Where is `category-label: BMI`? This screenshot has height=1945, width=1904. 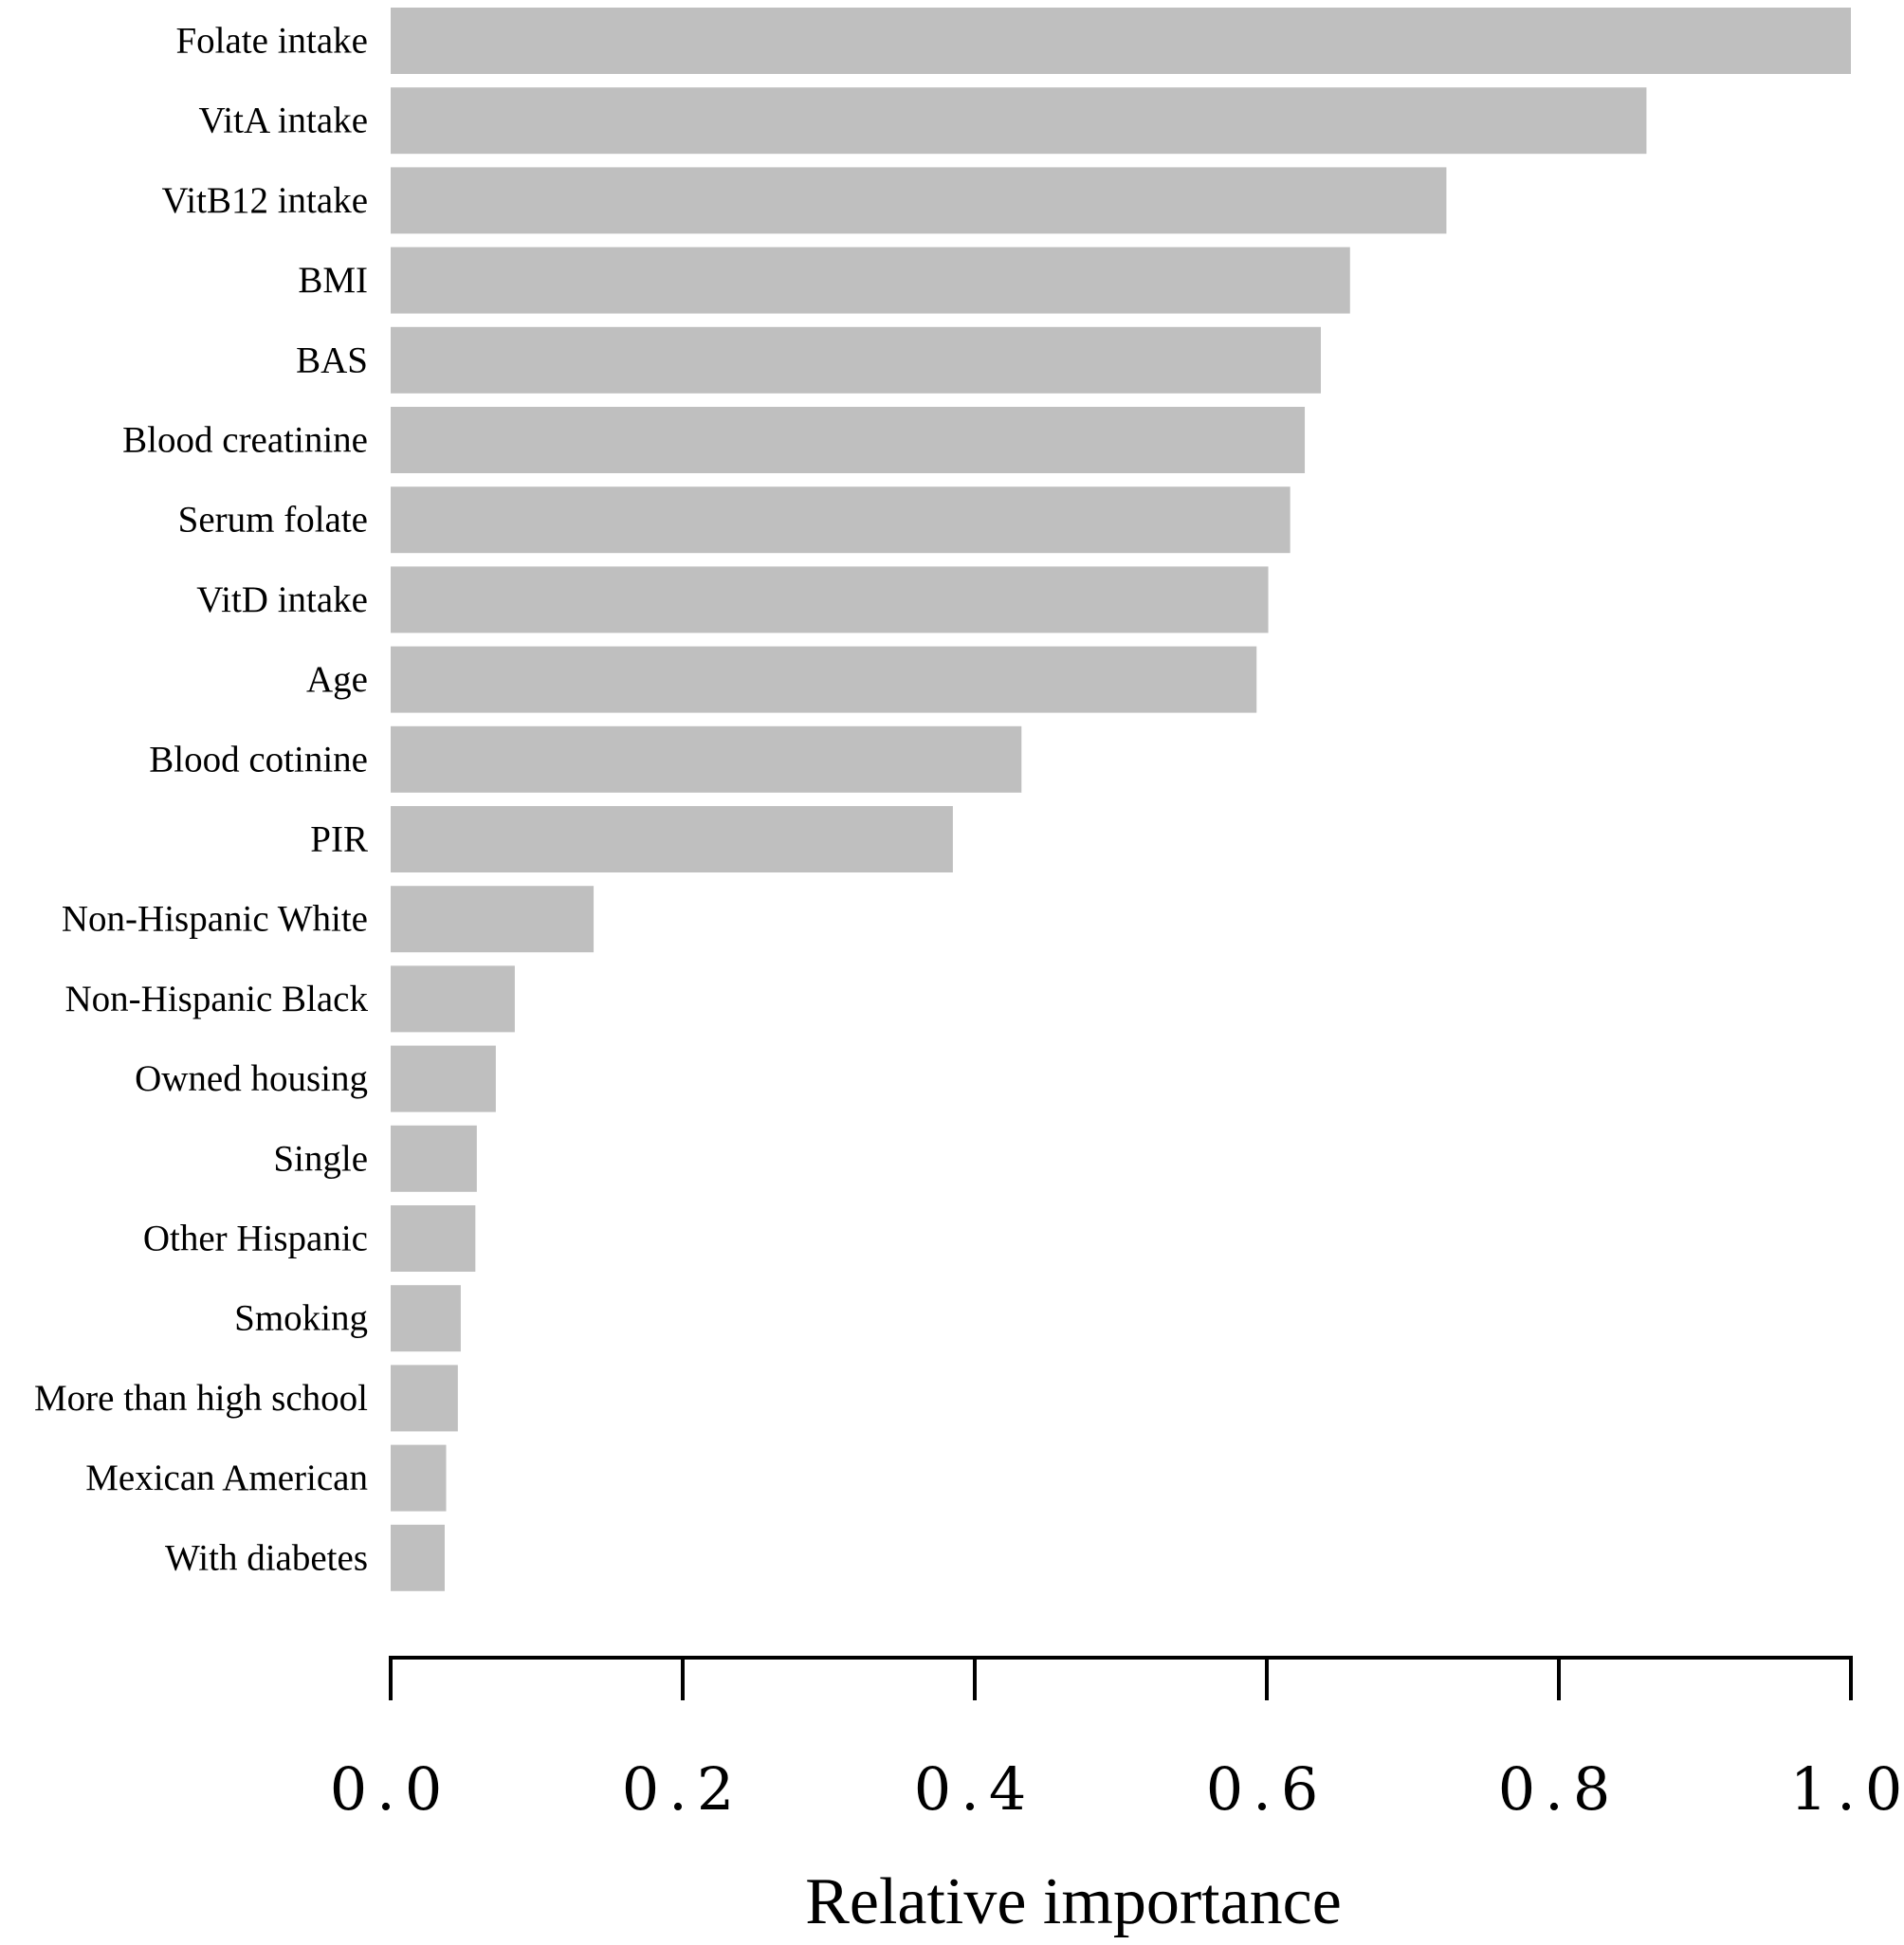
category-label: BMI is located at coordinates (333, 281).